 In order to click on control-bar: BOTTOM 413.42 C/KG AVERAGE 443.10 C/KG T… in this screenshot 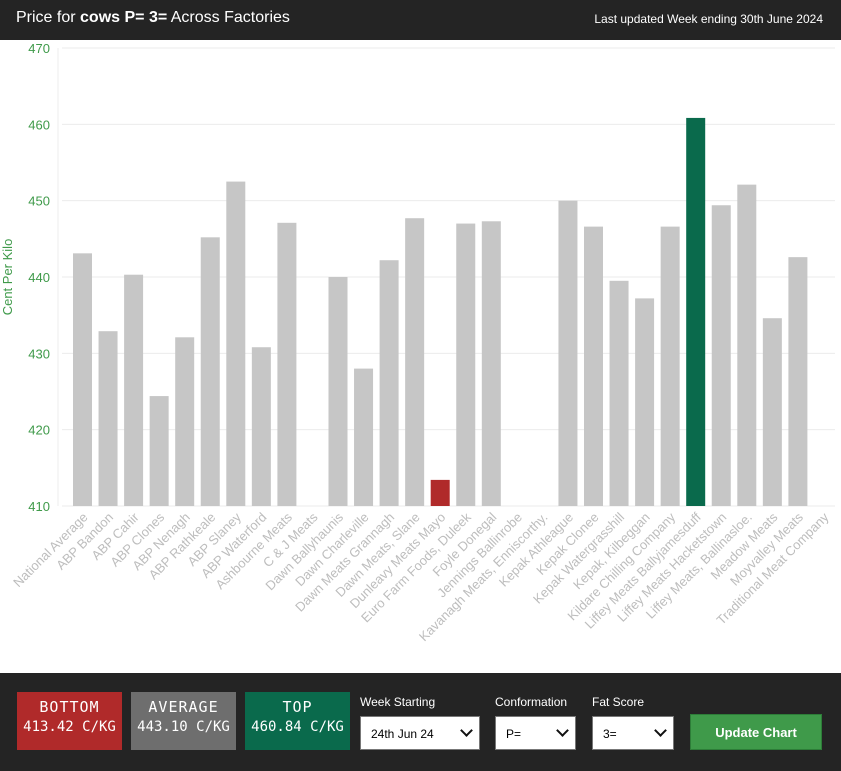, I will do `click(420, 722)`.